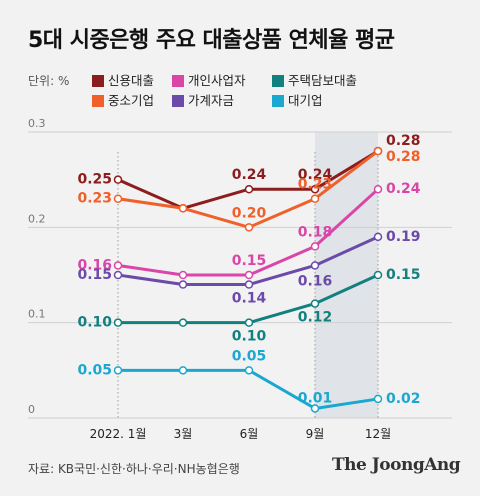 This screenshot has width=480, height=496. What do you see at coordinates (346, 275) in the screenshot?
I see `highlight-band` at bounding box center [346, 275].